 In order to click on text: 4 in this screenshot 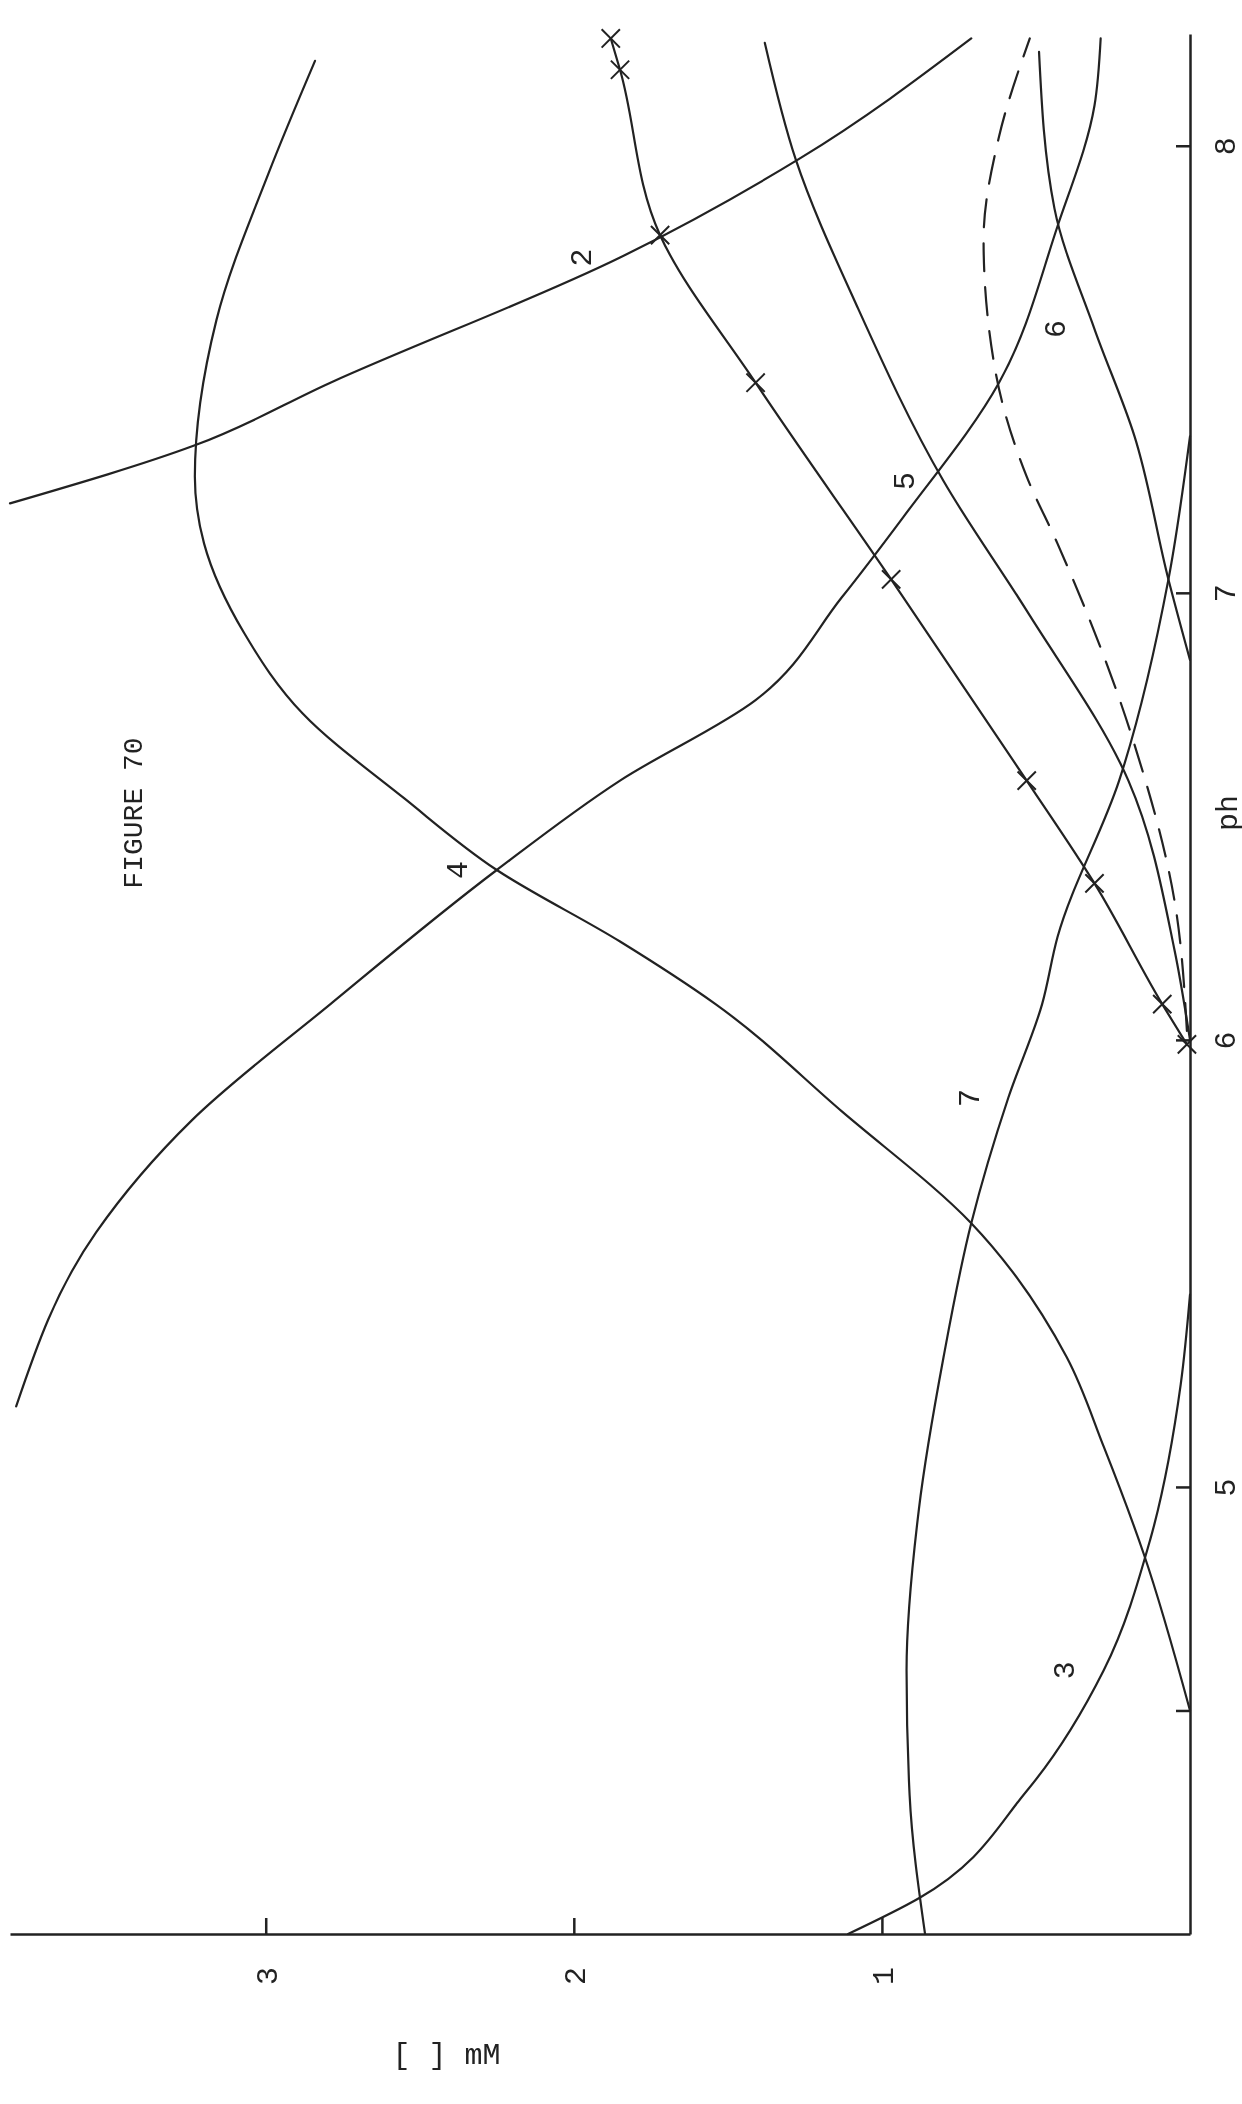, I will do `click(459, 870)`.